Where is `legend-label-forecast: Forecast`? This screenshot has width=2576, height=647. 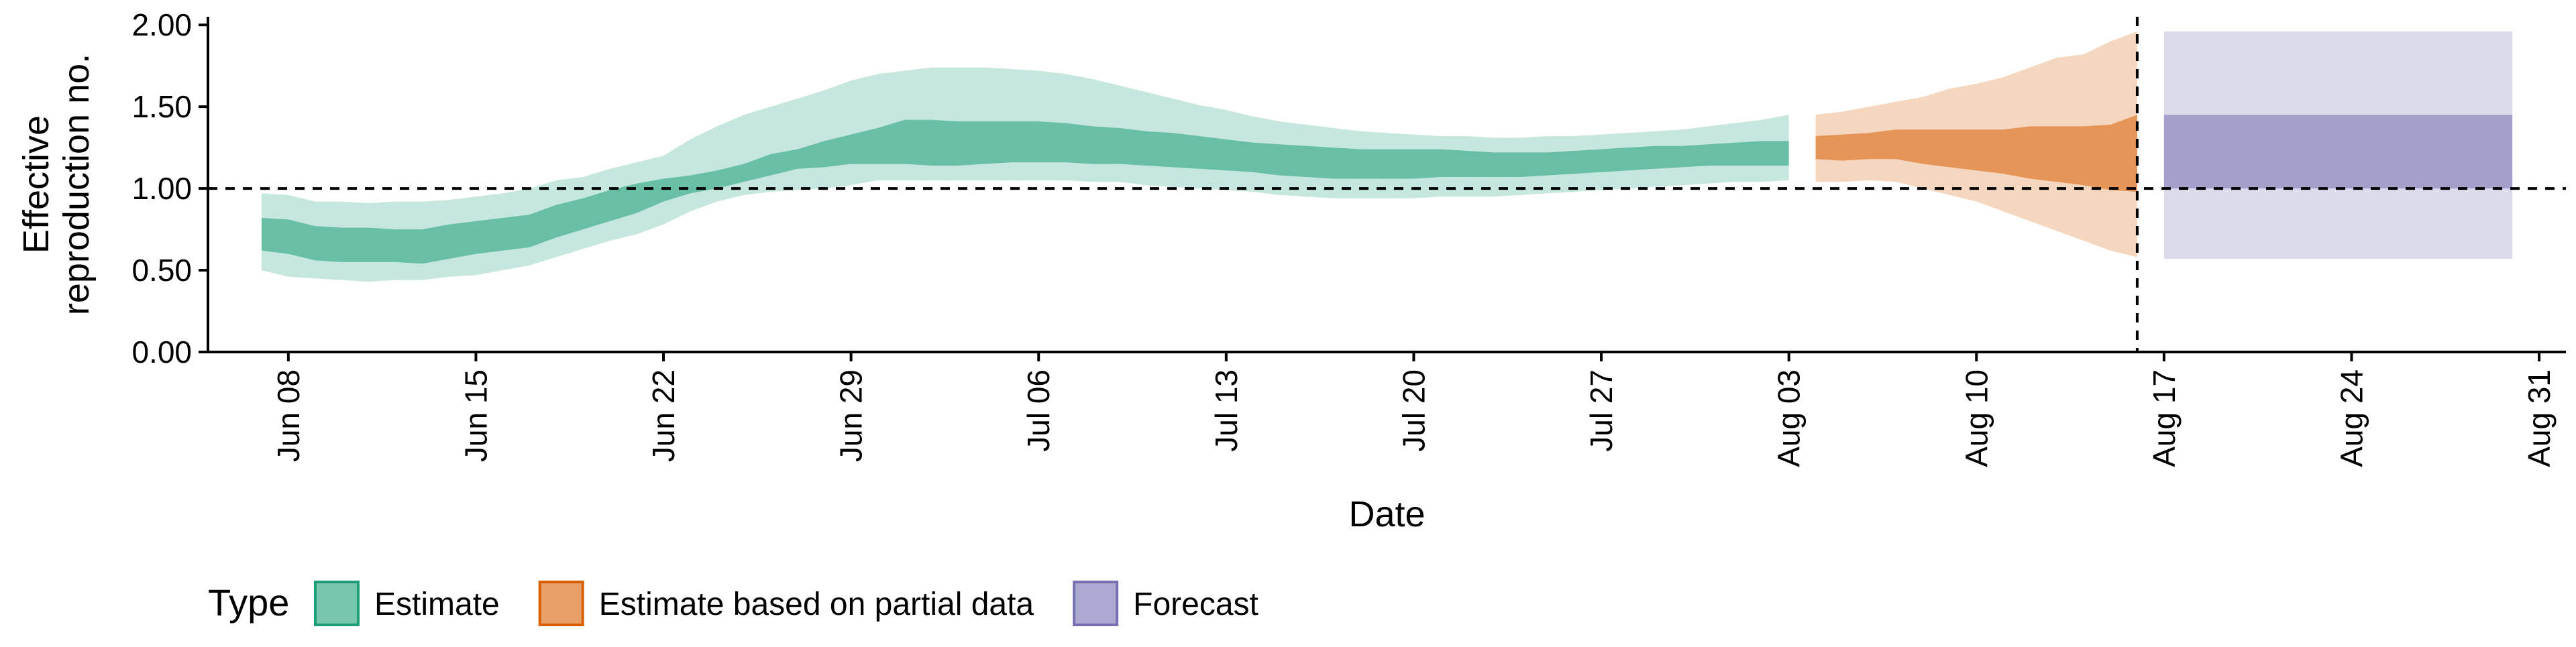
legend-label-forecast: Forecast is located at coordinates (1195, 604).